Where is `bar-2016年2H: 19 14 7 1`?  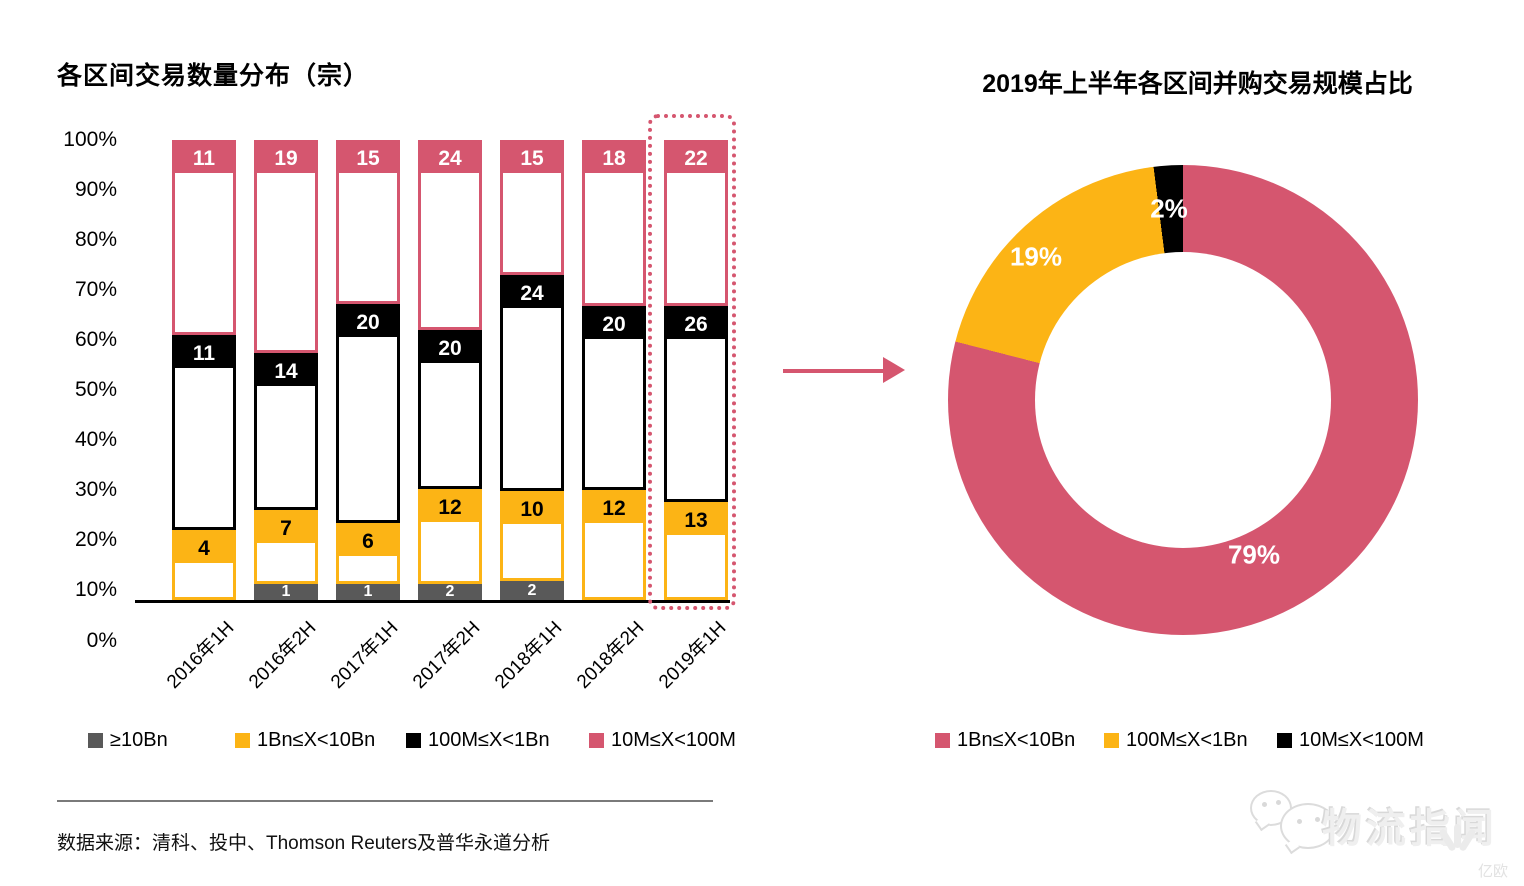
bar-2016年2H: 19 14 7 1 is located at coordinates (286, 370).